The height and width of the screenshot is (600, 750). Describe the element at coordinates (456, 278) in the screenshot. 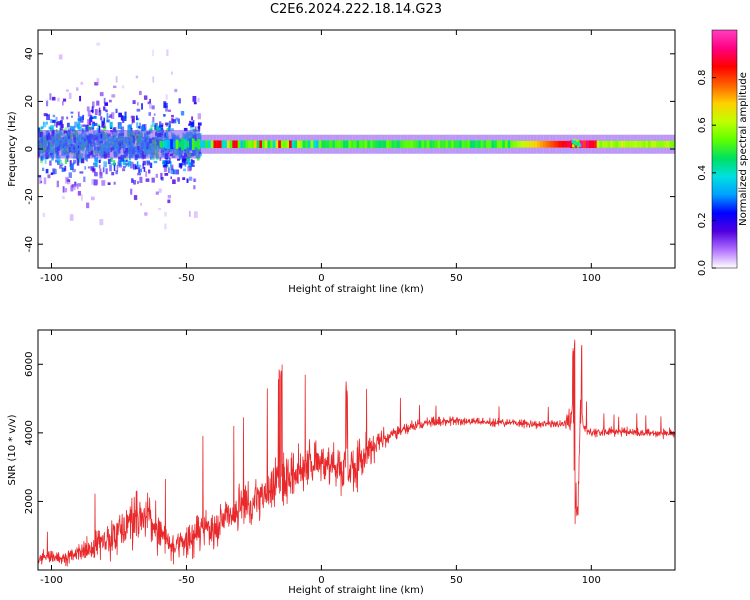

I see `spectrogram-x-tick-label: 50` at that location.